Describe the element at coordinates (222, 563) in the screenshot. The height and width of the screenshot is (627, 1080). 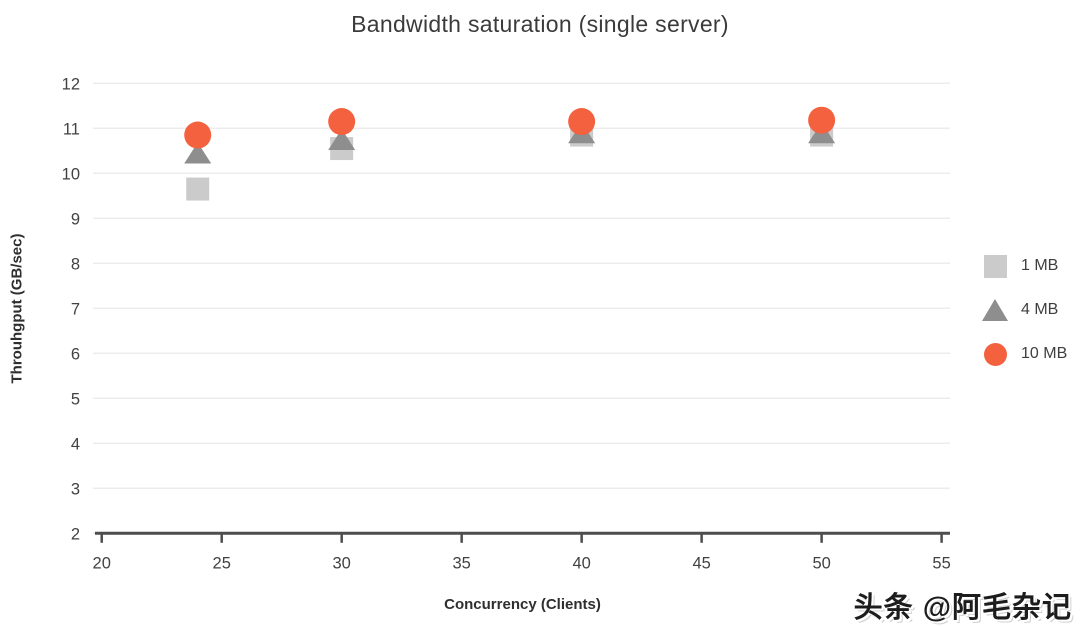
I see `svg-text: 25` at that location.